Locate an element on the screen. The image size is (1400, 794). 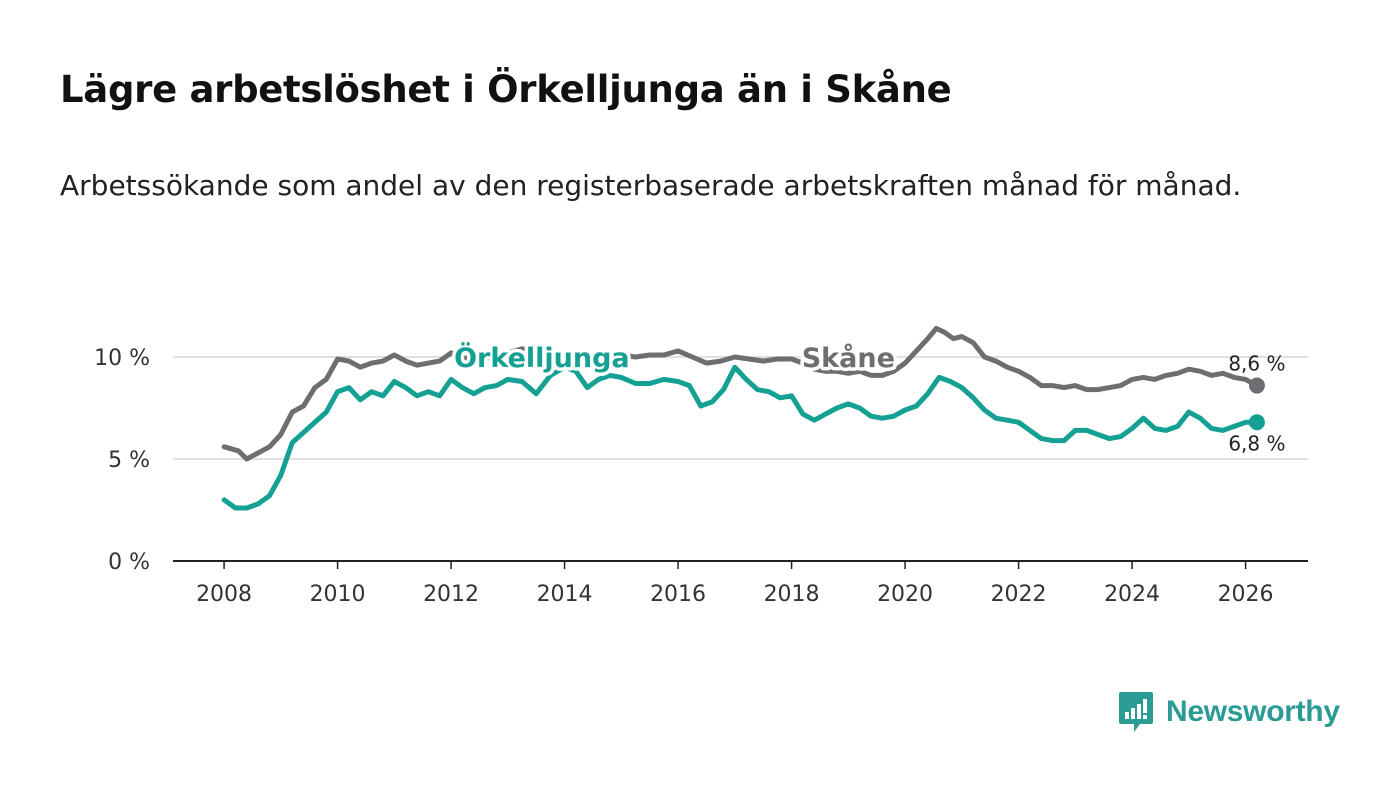
x-tick-label: 2008 is located at coordinates (224, 594).